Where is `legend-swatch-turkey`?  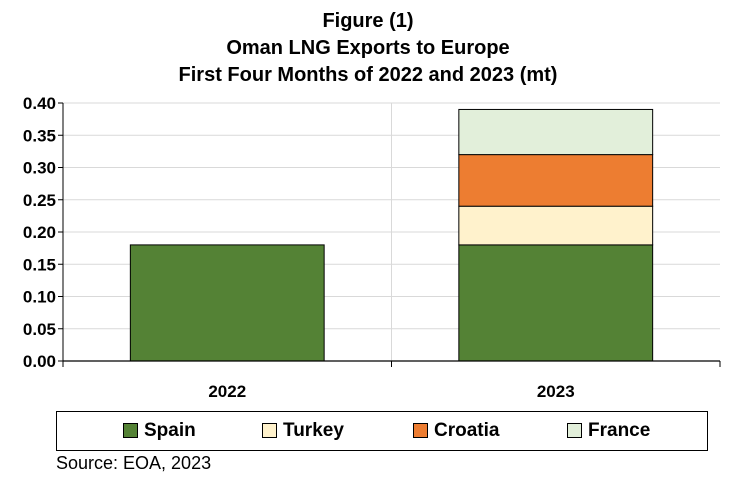
legend-swatch-turkey is located at coordinates (269, 430).